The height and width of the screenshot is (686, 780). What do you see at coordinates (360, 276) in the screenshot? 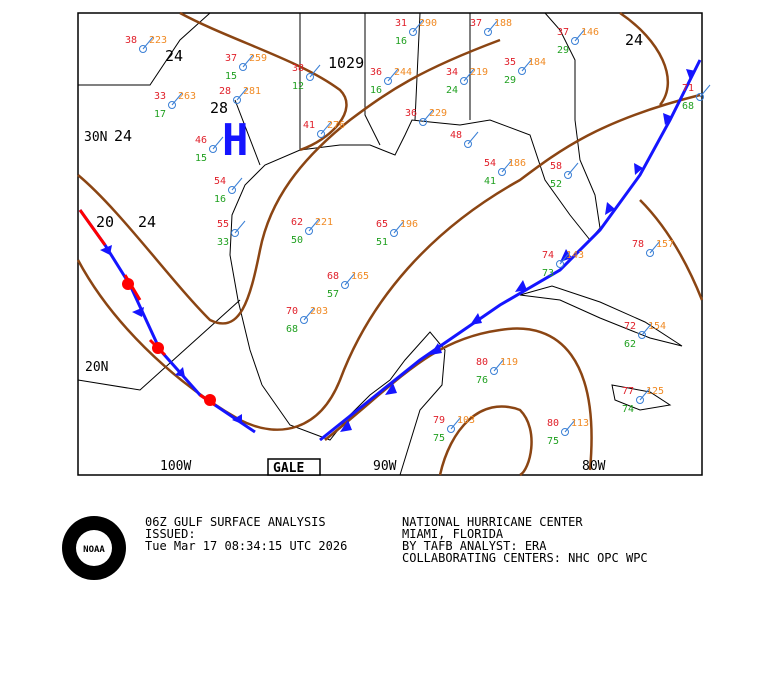
I see `pressure: 165` at bounding box center [360, 276].